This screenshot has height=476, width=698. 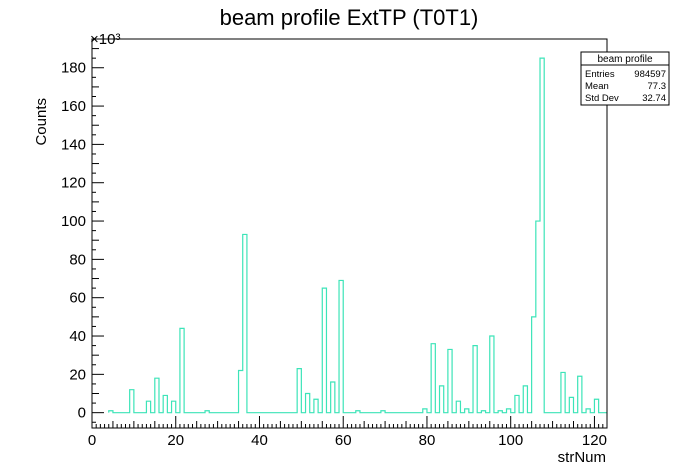 What do you see at coordinates (73, 68) in the screenshot?
I see `y-tick-label: 180` at bounding box center [73, 68].